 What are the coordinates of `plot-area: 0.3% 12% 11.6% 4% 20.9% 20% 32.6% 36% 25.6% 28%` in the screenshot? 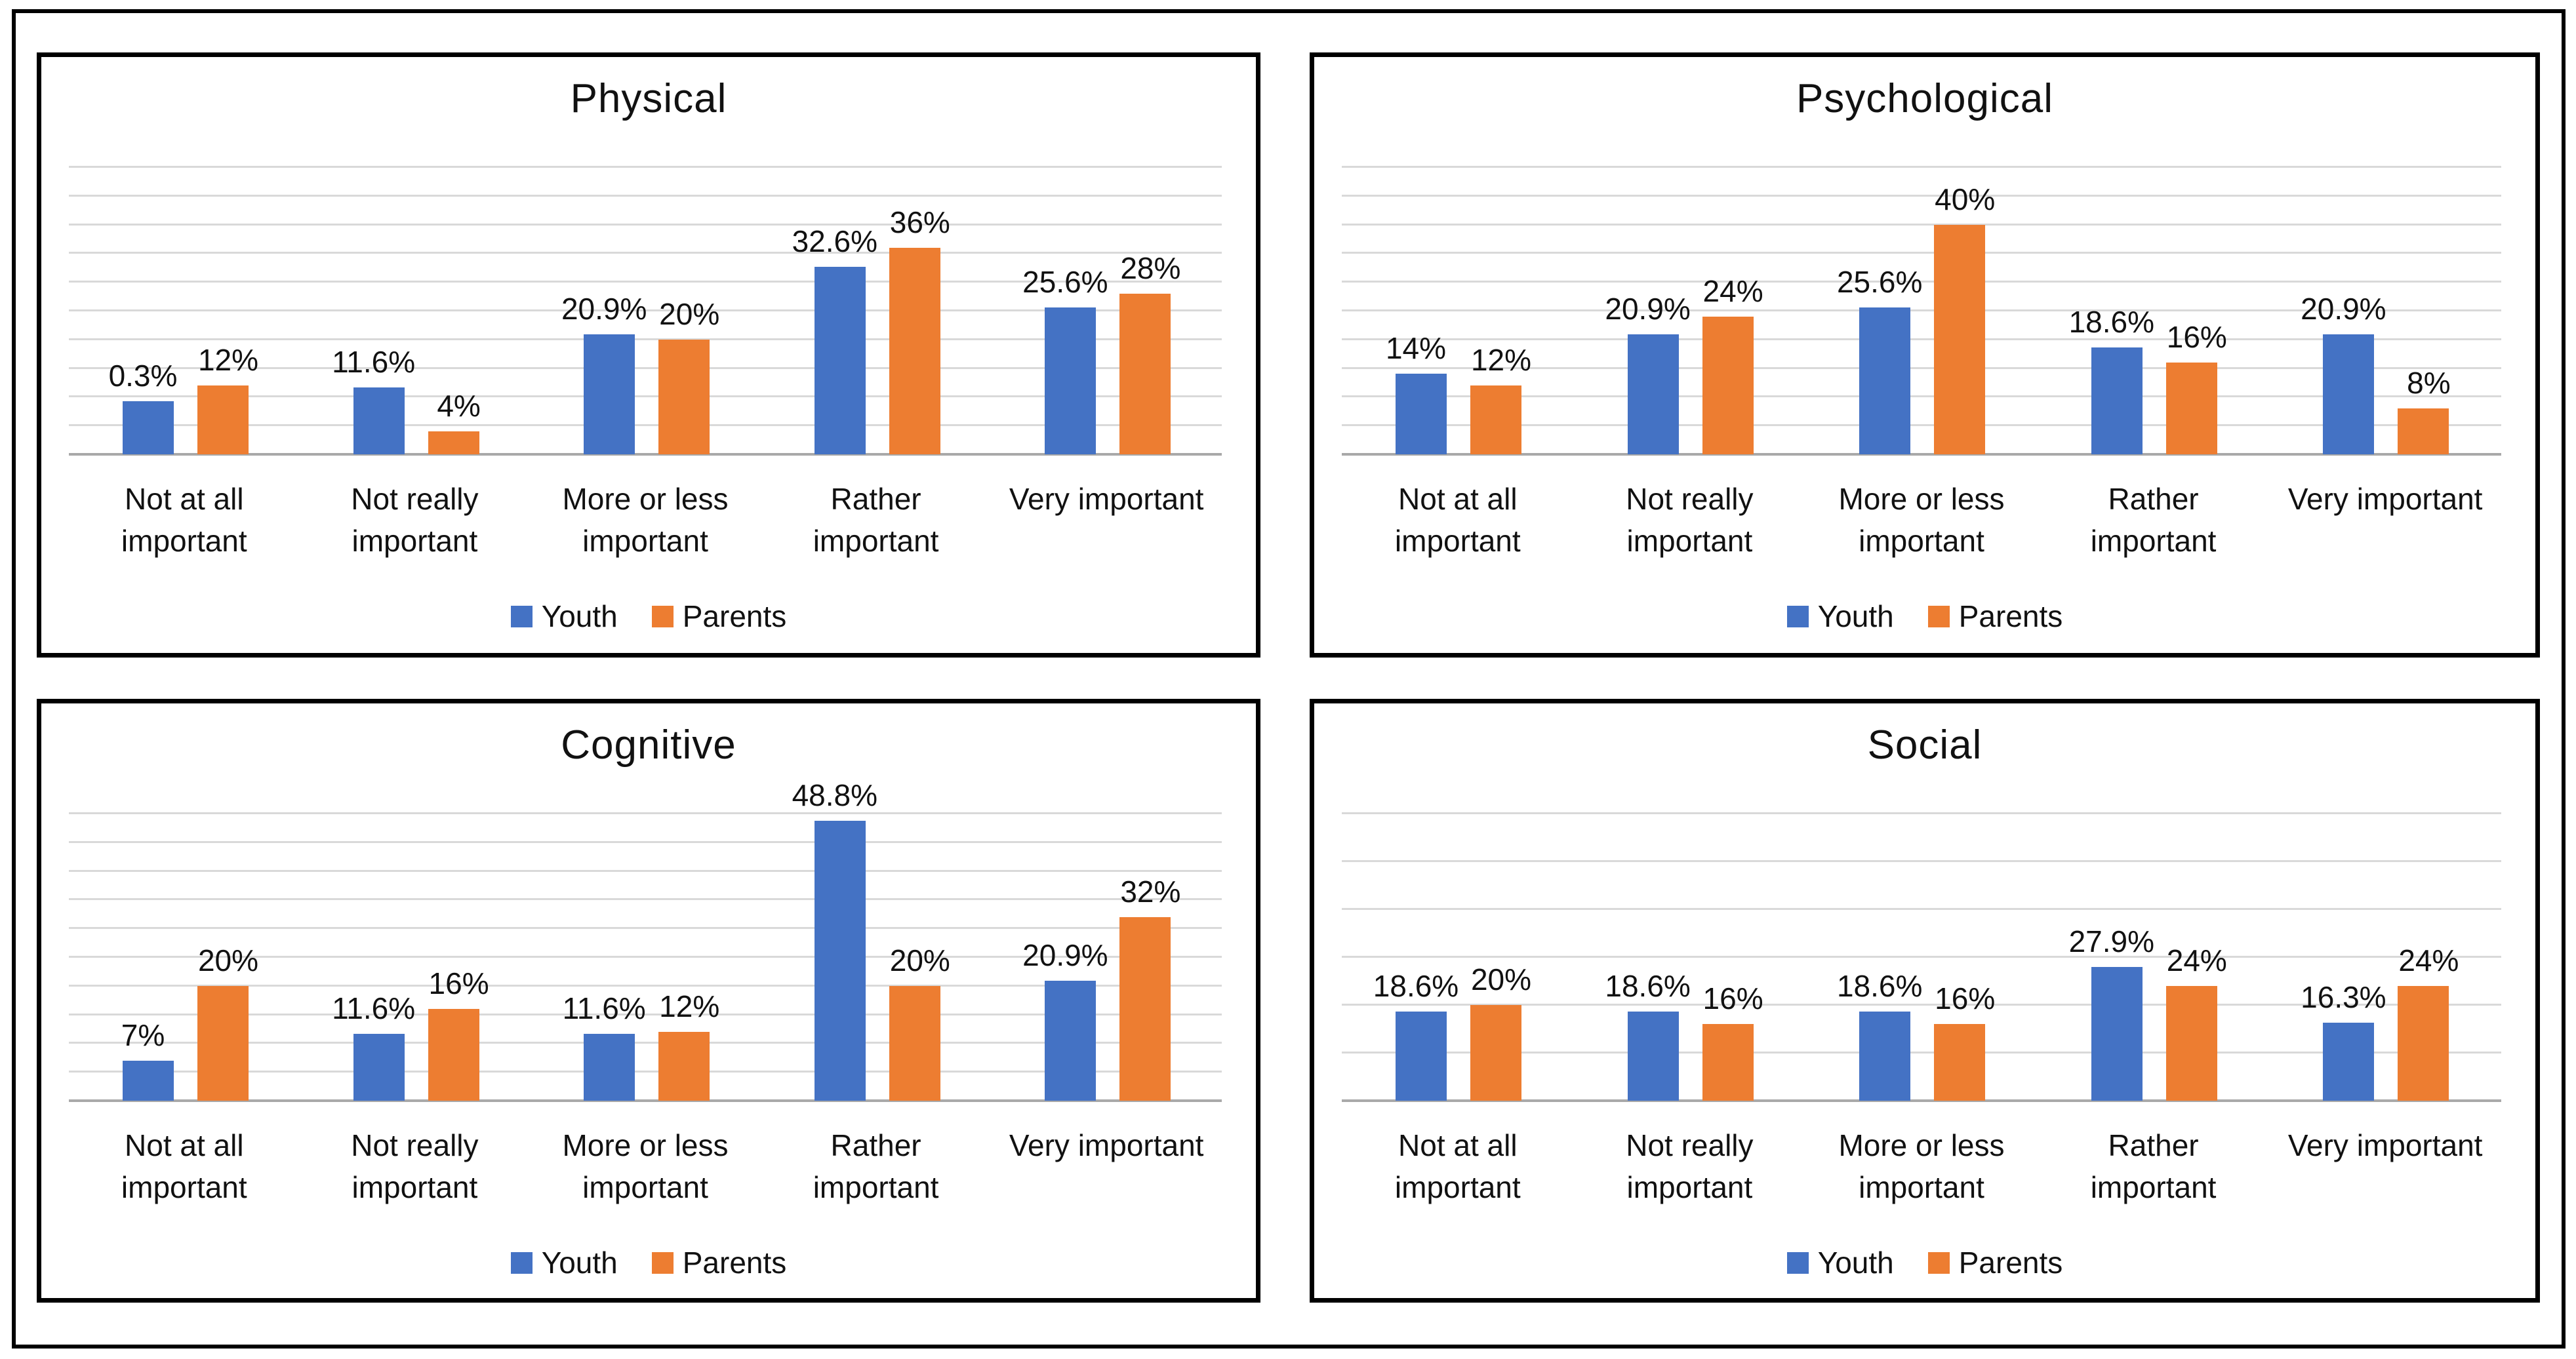 It's located at (645, 311).